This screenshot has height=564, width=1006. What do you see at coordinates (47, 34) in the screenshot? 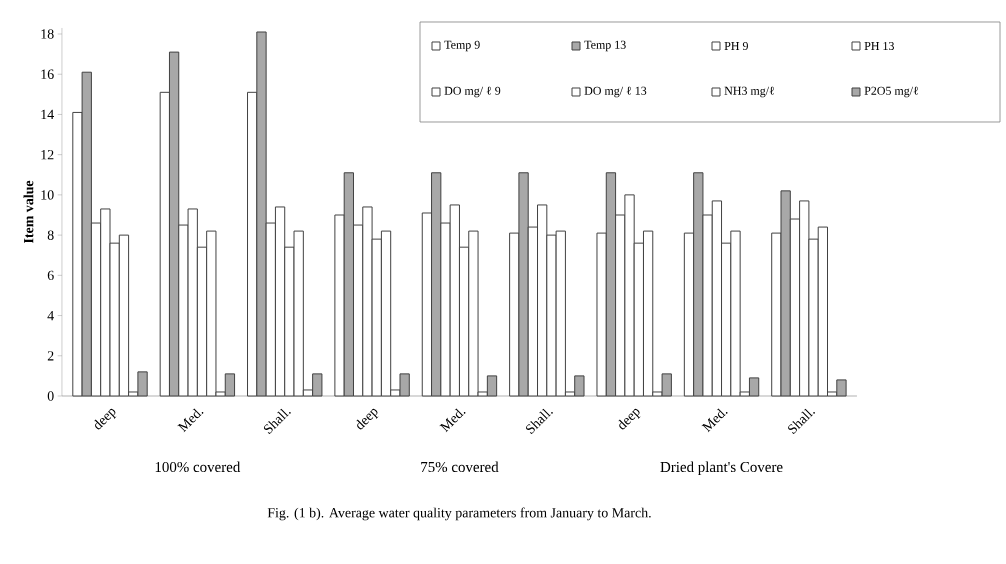
I see `y-tick-label: 18` at bounding box center [47, 34].